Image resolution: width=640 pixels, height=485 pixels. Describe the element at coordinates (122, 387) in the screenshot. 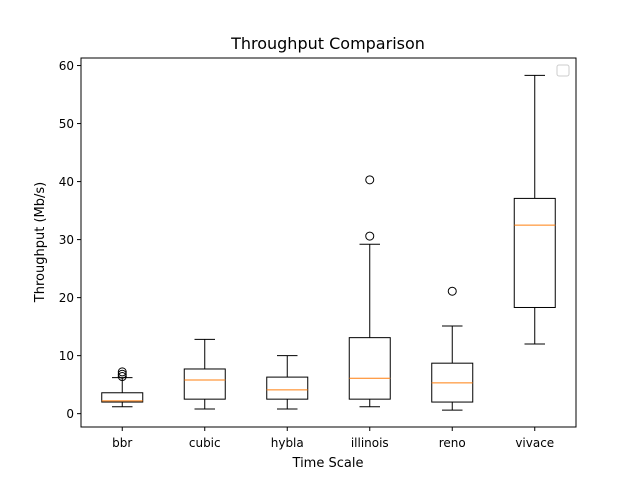

I see `box-group-bbr` at that location.